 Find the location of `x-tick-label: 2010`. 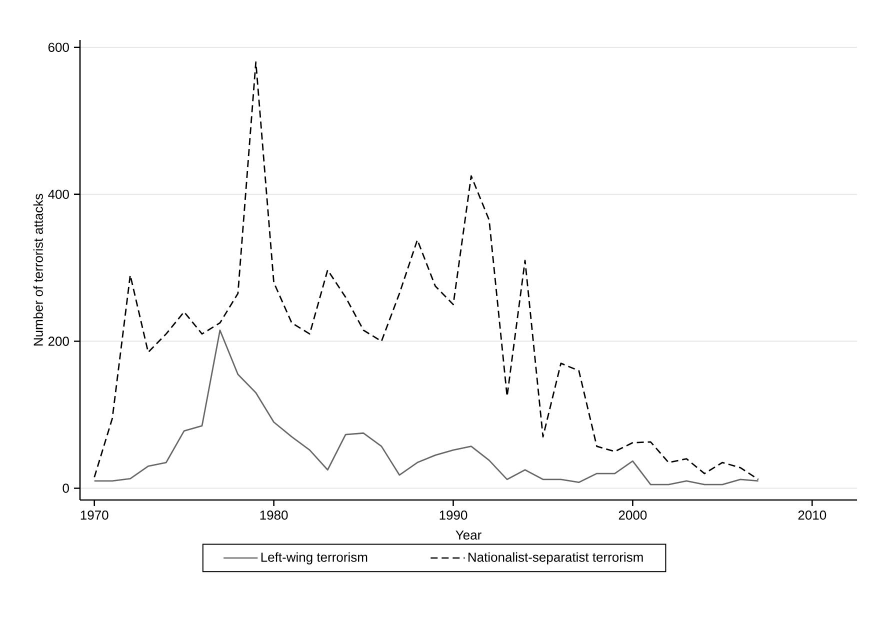

x-tick-label: 2010 is located at coordinates (812, 515).